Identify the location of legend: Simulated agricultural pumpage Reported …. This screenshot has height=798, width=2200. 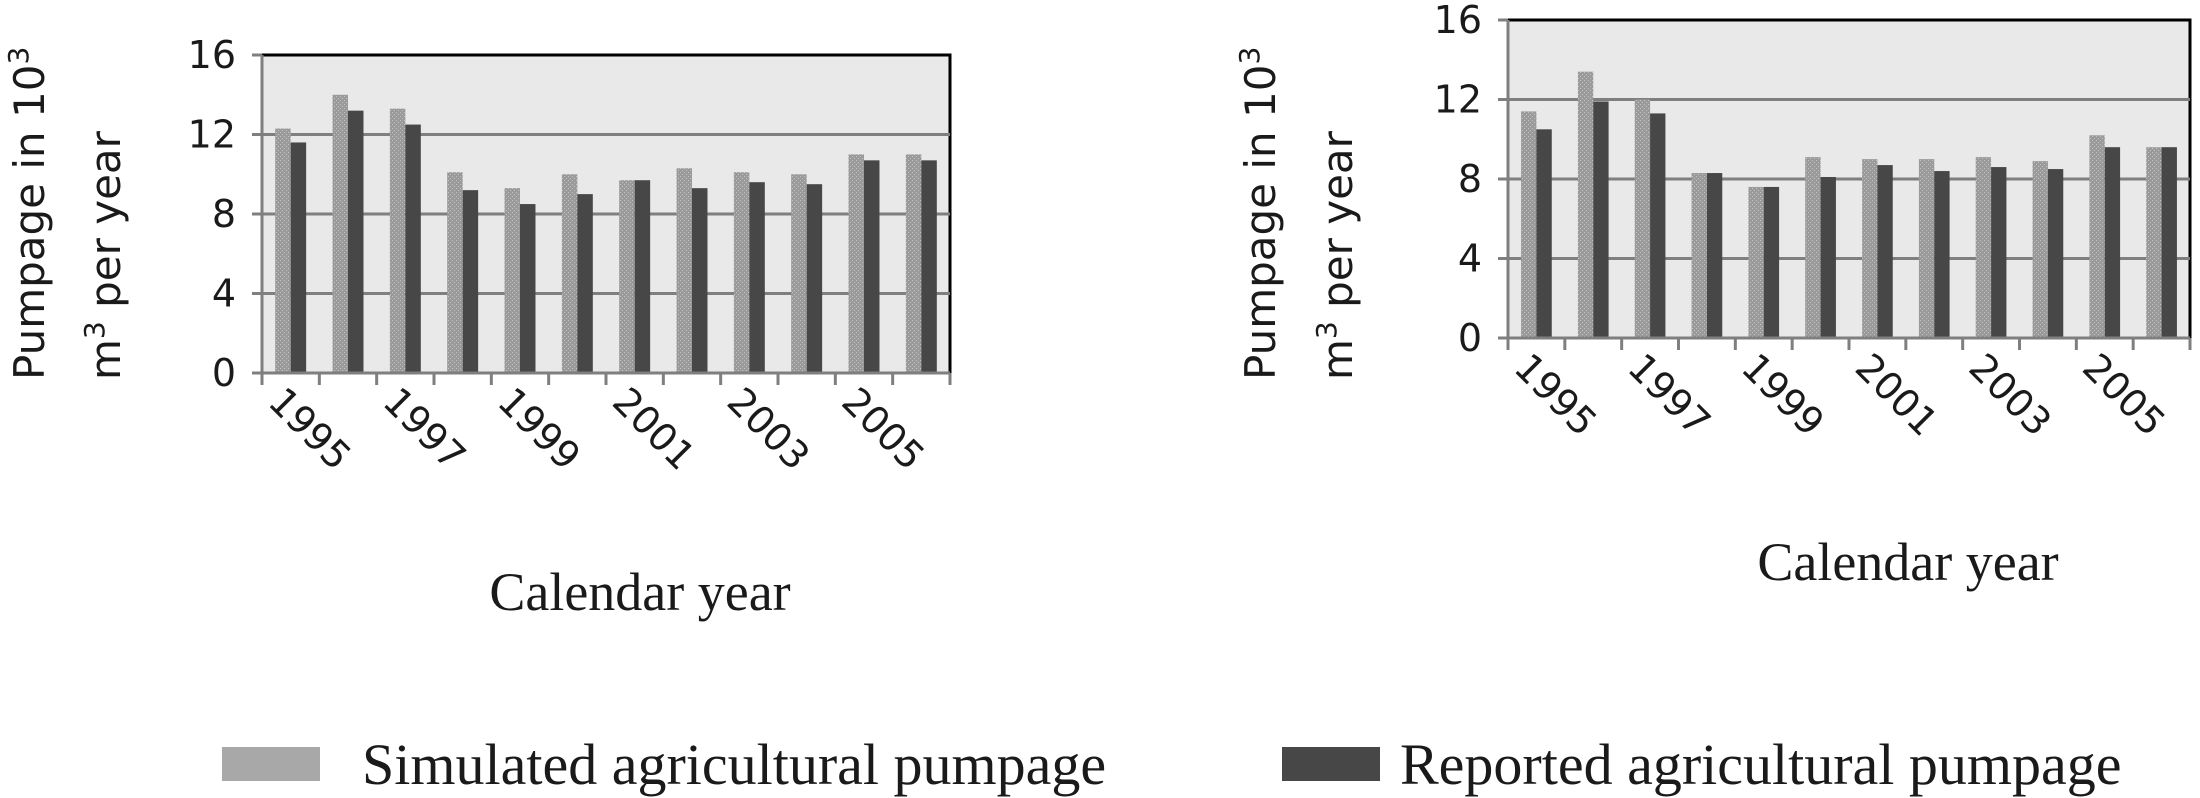
(1172, 764).